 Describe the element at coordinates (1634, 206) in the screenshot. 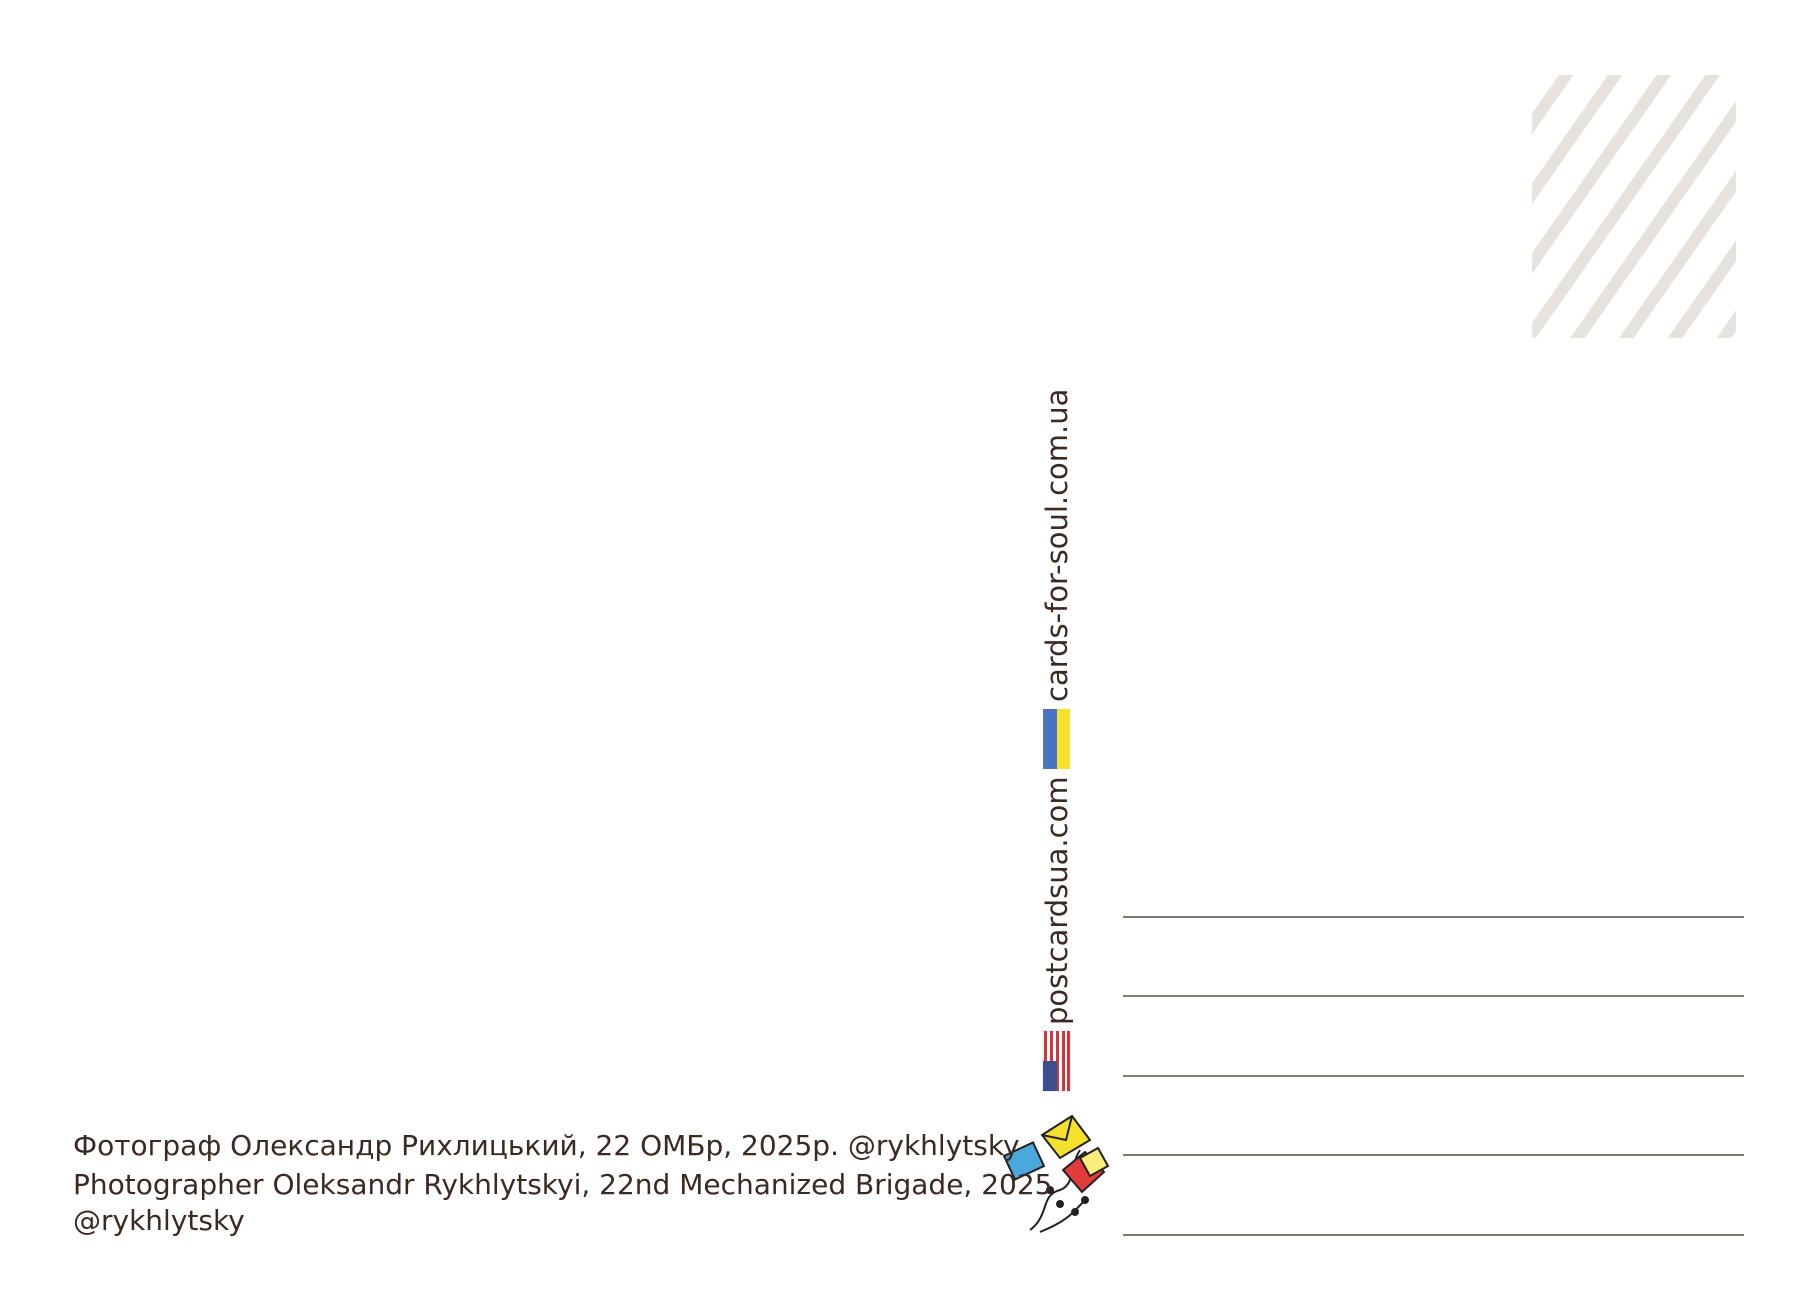

I see `stamp-area` at that location.